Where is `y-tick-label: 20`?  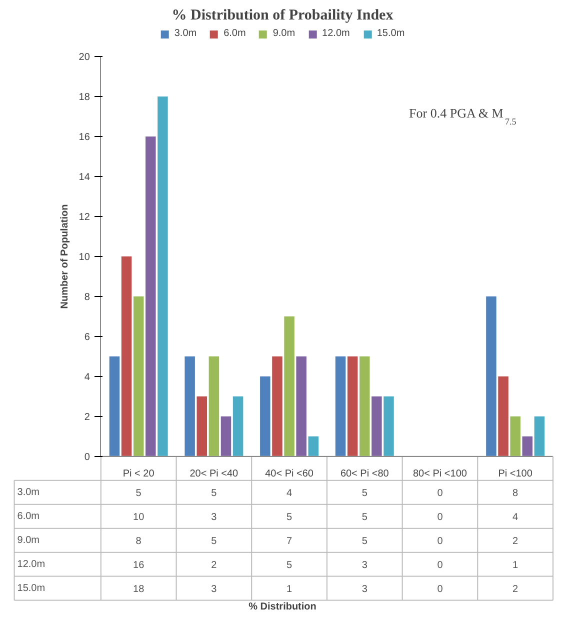 y-tick-label: 20 is located at coordinates (84, 57).